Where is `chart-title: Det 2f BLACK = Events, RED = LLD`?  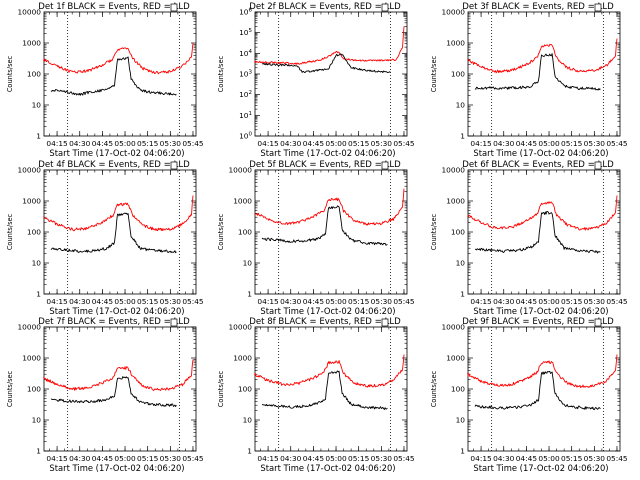
chart-title: Det 2f BLACK = Events, RED = LLD is located at coordinates (325, 7).